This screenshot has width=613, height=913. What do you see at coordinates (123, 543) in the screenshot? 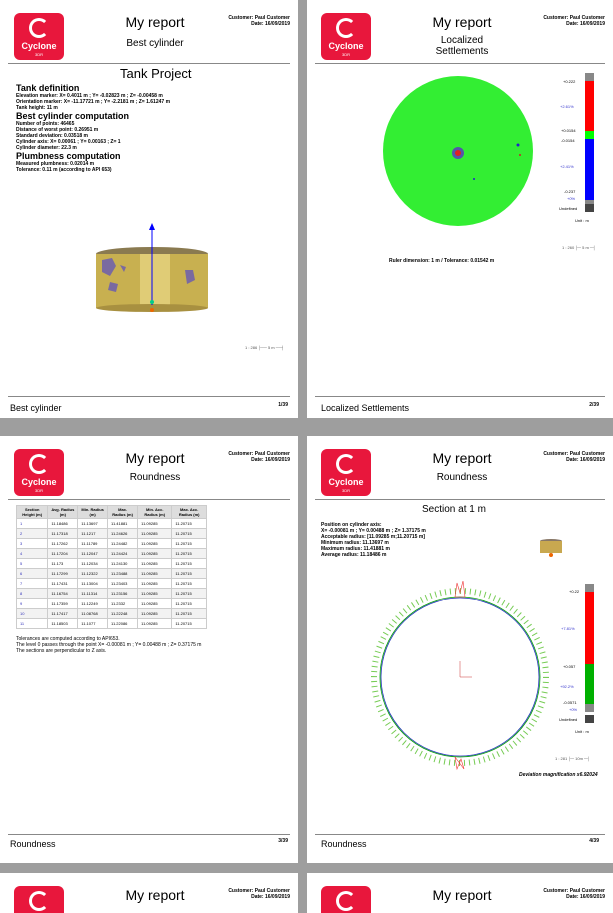
I see `table-cell: 11.24482` at bounding box center [123, 543].